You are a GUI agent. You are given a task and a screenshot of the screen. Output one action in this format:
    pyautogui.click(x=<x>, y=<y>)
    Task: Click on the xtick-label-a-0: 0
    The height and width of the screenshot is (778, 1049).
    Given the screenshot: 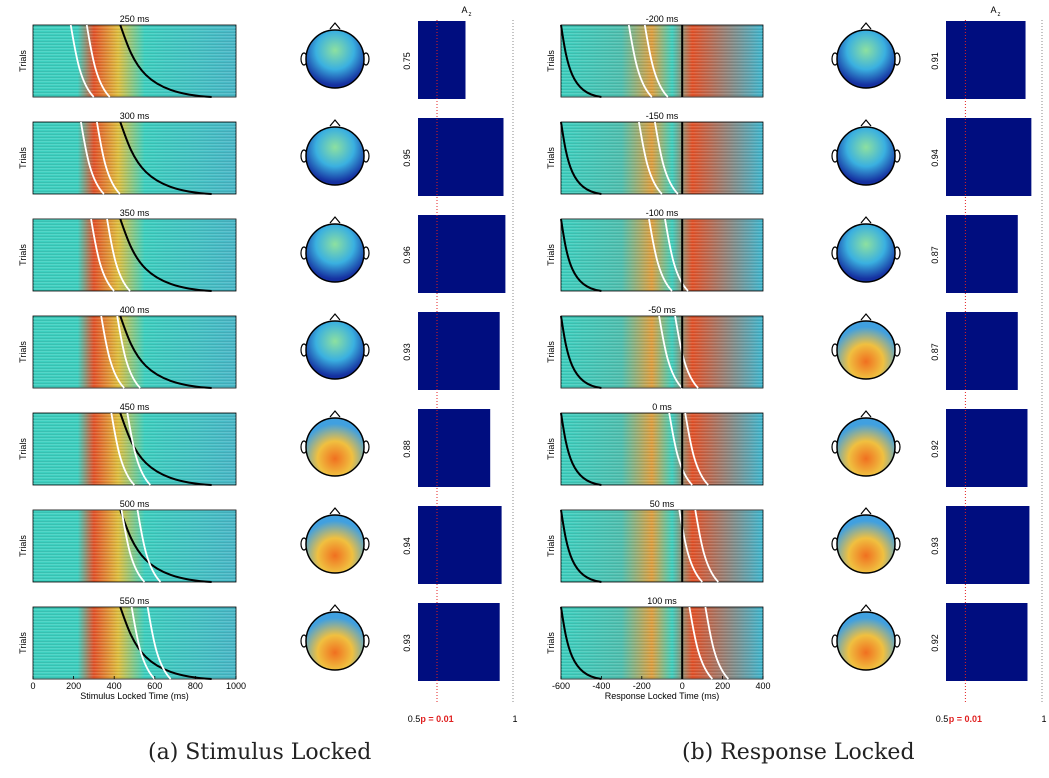 What is the action you would take?
    pyautogui.click(x=32, y=686)
    